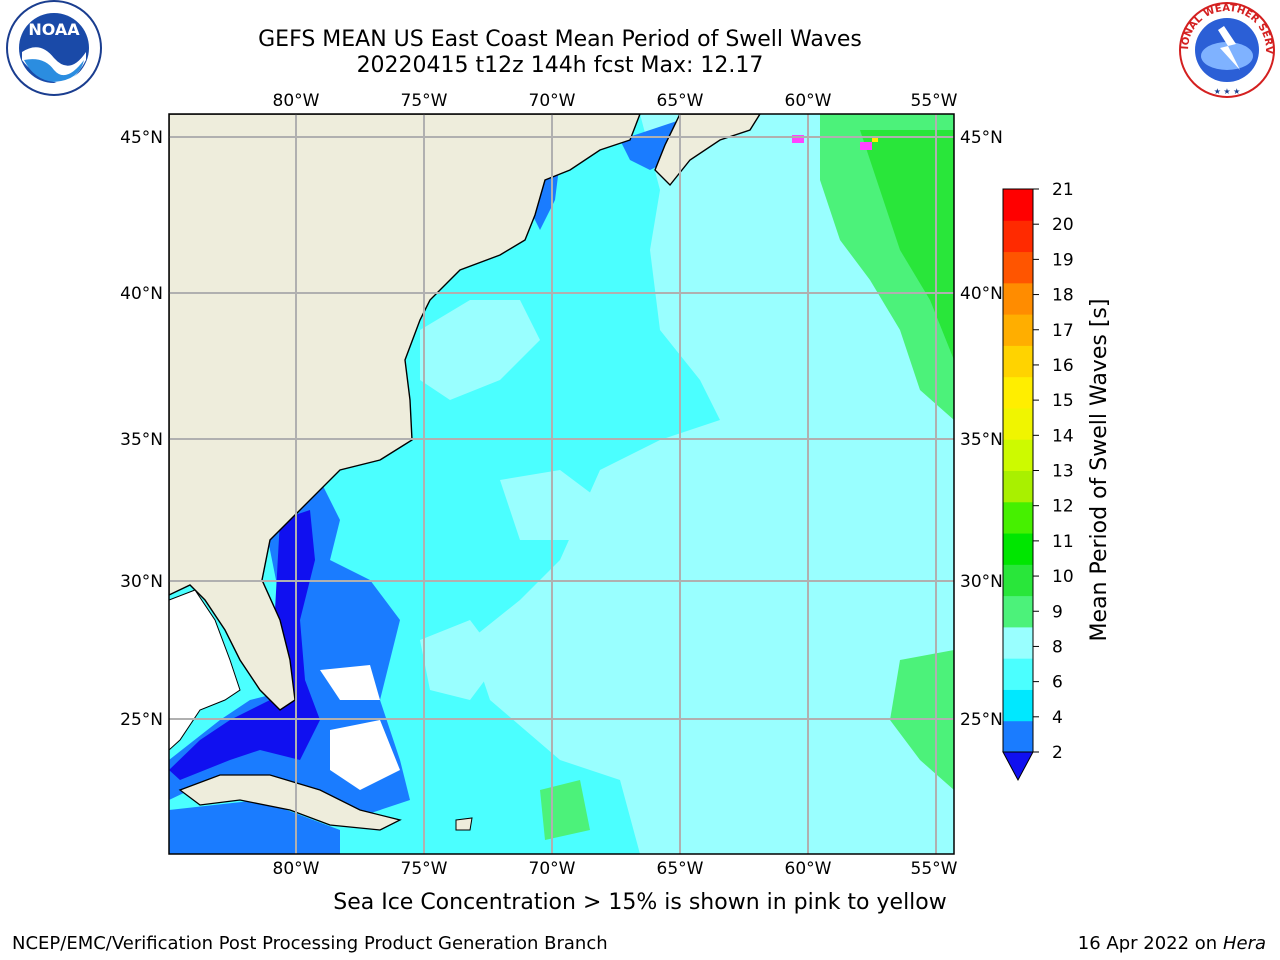  I want to click on colorbar-tick-label: 11, so click(1063, 542).